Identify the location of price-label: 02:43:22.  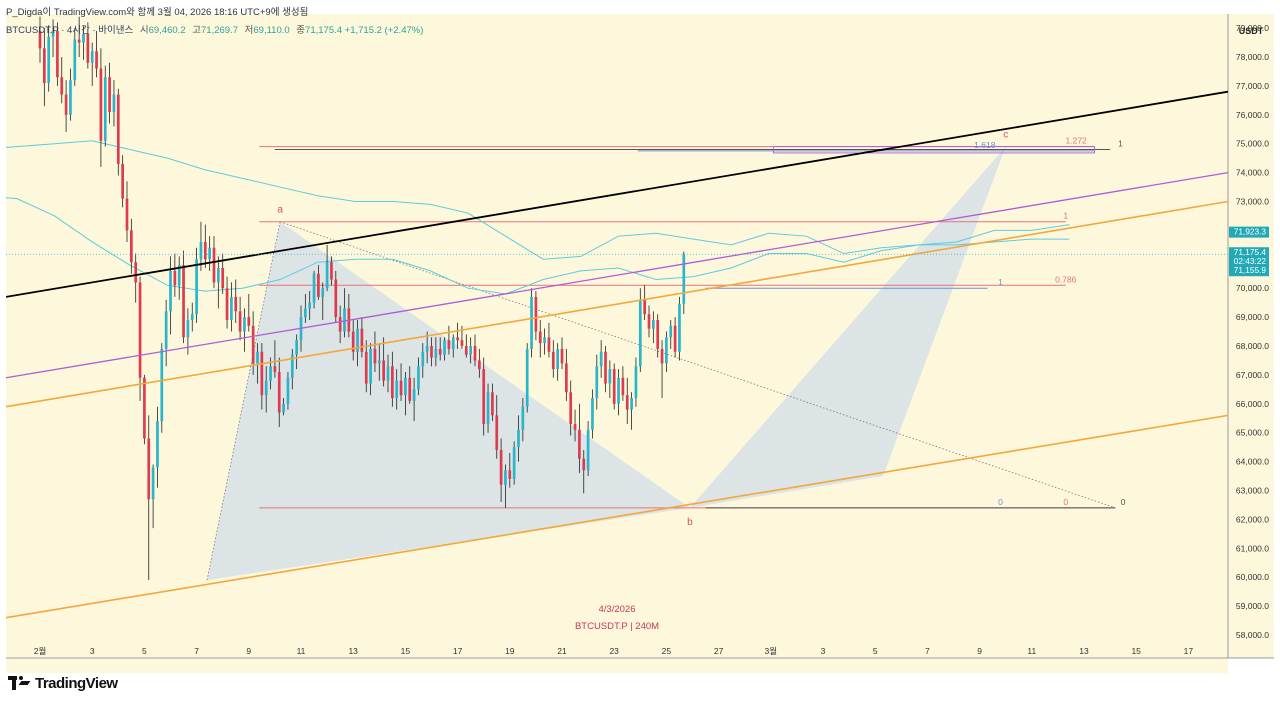
(1250, 261).